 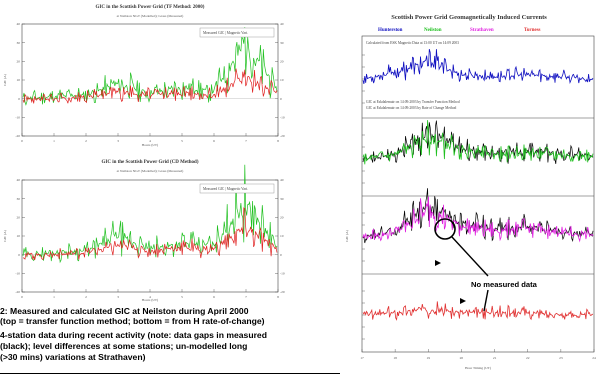 What do you see at coordinates (282, 136) in the screenshot?
I see `left-top-ytick-label-r: -20` at bounding box center [282, 136].